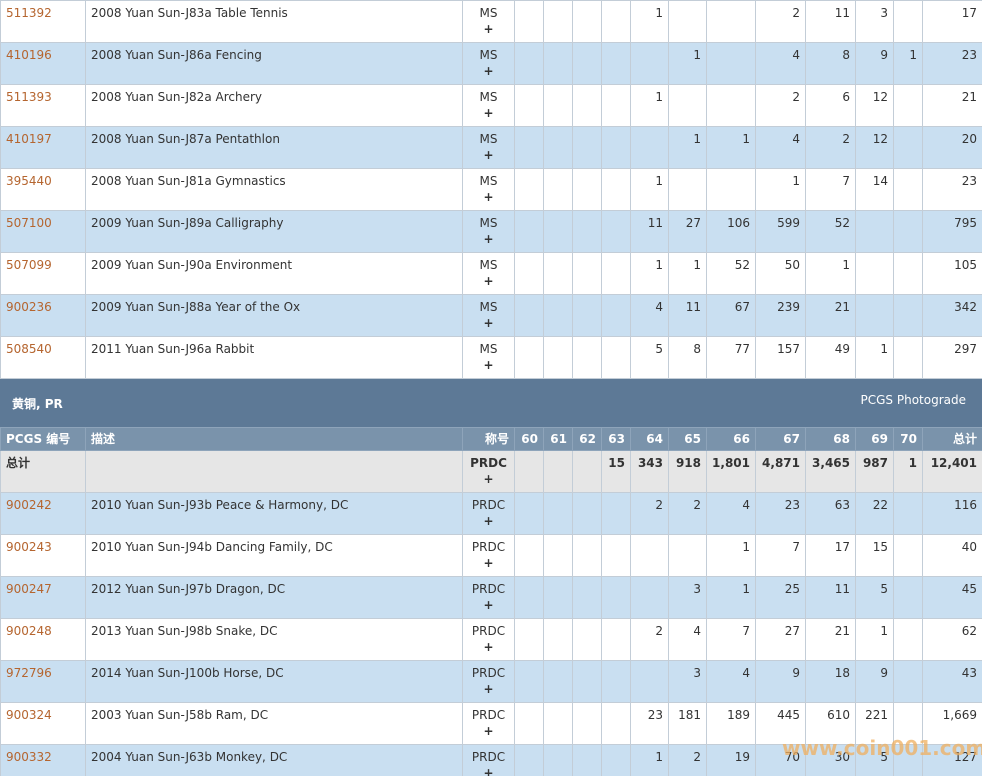 This screenshot has width=982, height=776. I want to click on pcgs-link: 900248, so click(29, 631).